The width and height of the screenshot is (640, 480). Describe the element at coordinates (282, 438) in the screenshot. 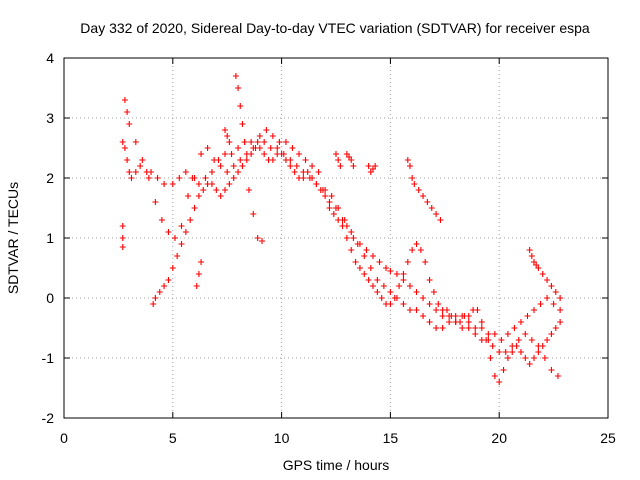

I see `x-tick-label: 10` at that location.